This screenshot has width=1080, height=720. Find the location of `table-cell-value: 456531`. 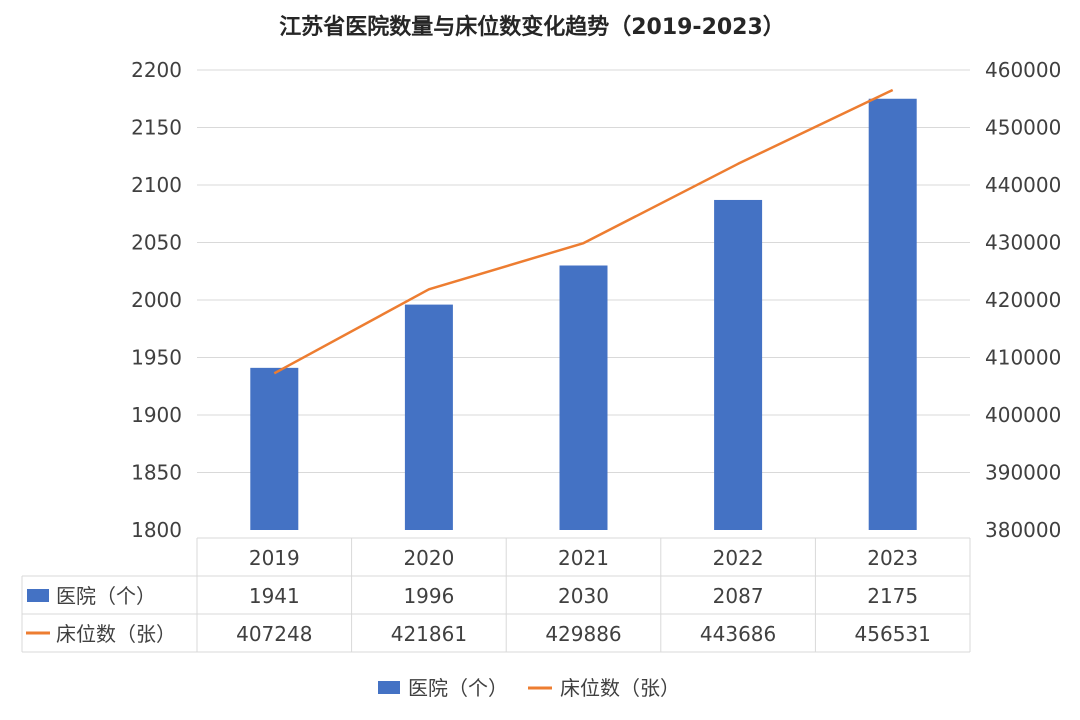

table-cell-value: 456531 is located at coordinates (893, 634).